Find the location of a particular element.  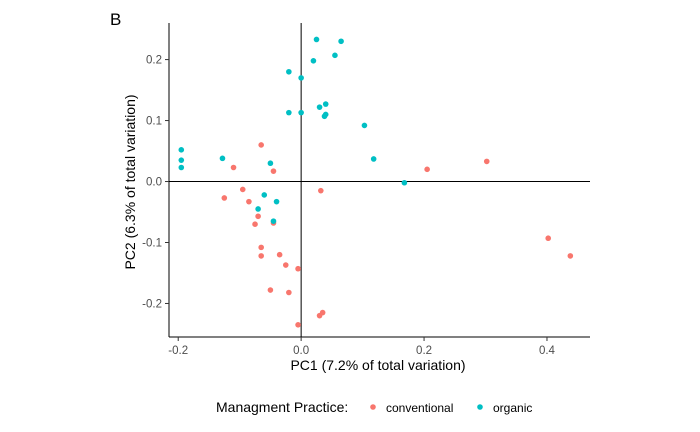

y-tick-label: -0.2 is located at coordinates (152, 304).